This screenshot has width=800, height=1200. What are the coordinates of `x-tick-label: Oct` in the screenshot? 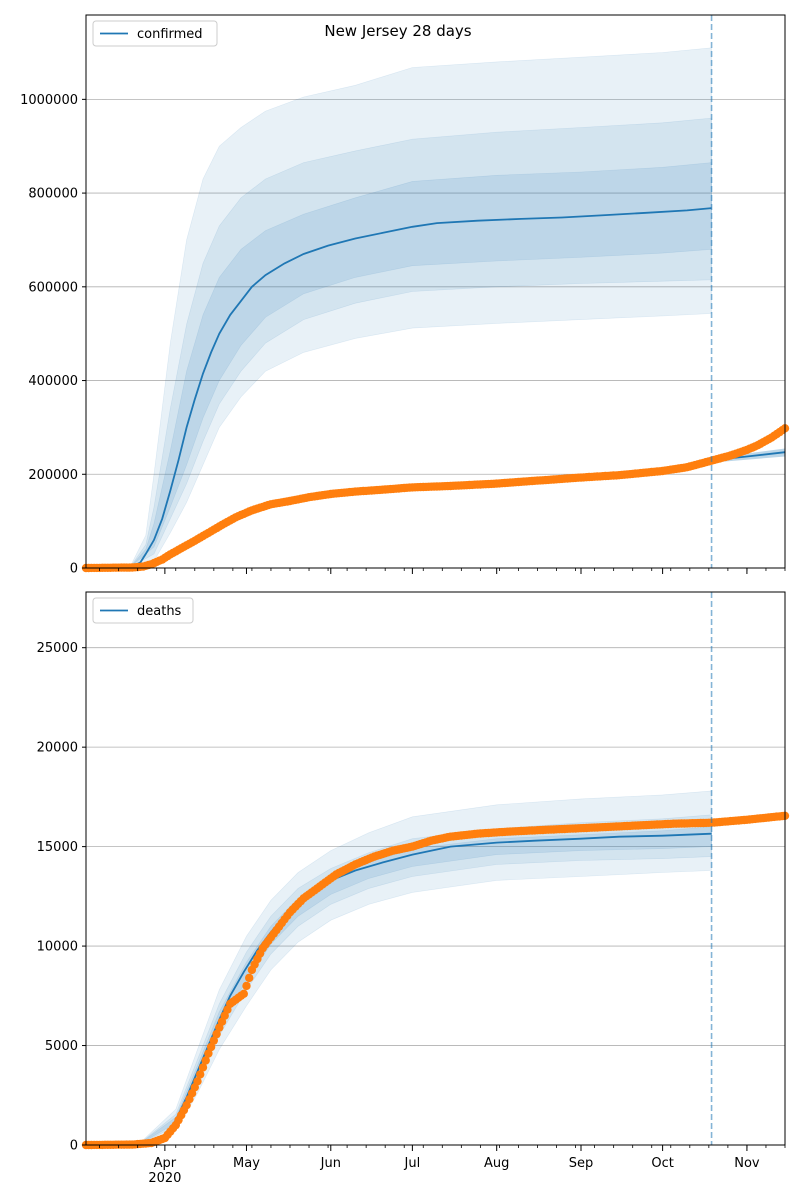 It's located at (662, 1163).